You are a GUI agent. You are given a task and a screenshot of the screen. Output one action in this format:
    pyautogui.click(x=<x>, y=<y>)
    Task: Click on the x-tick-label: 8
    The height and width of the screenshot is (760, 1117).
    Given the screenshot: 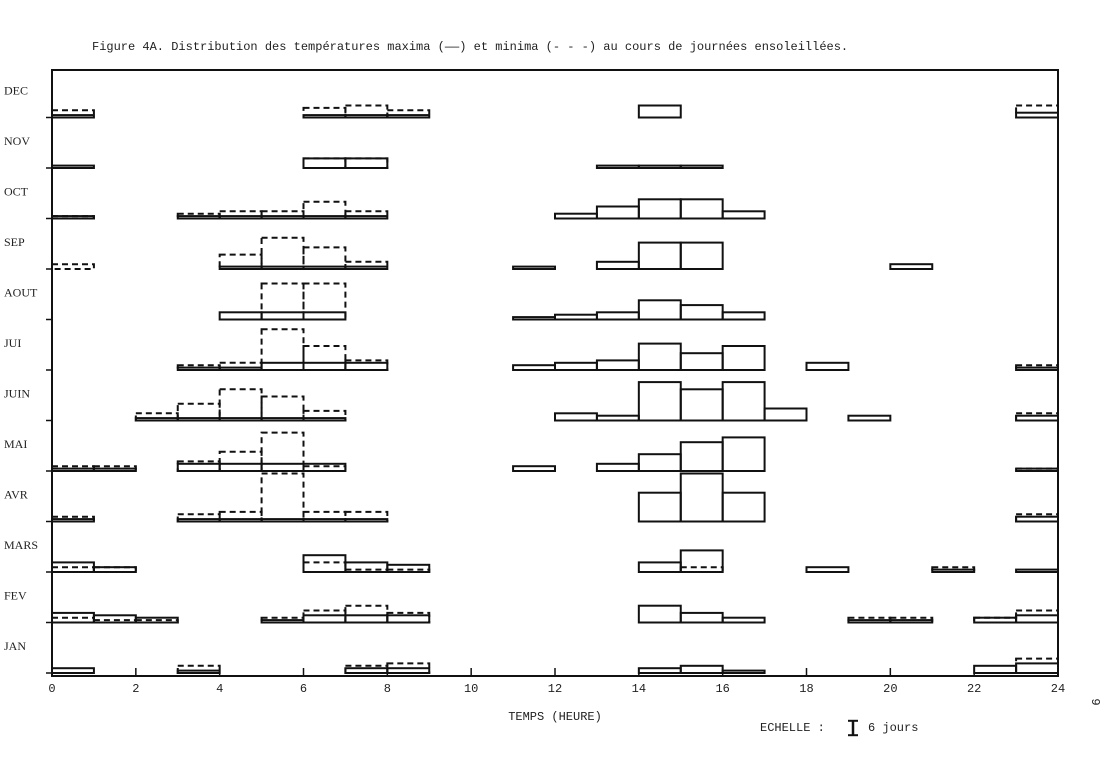 What is the action you would take?
    pyautogui.click(x=387, y=689)
    